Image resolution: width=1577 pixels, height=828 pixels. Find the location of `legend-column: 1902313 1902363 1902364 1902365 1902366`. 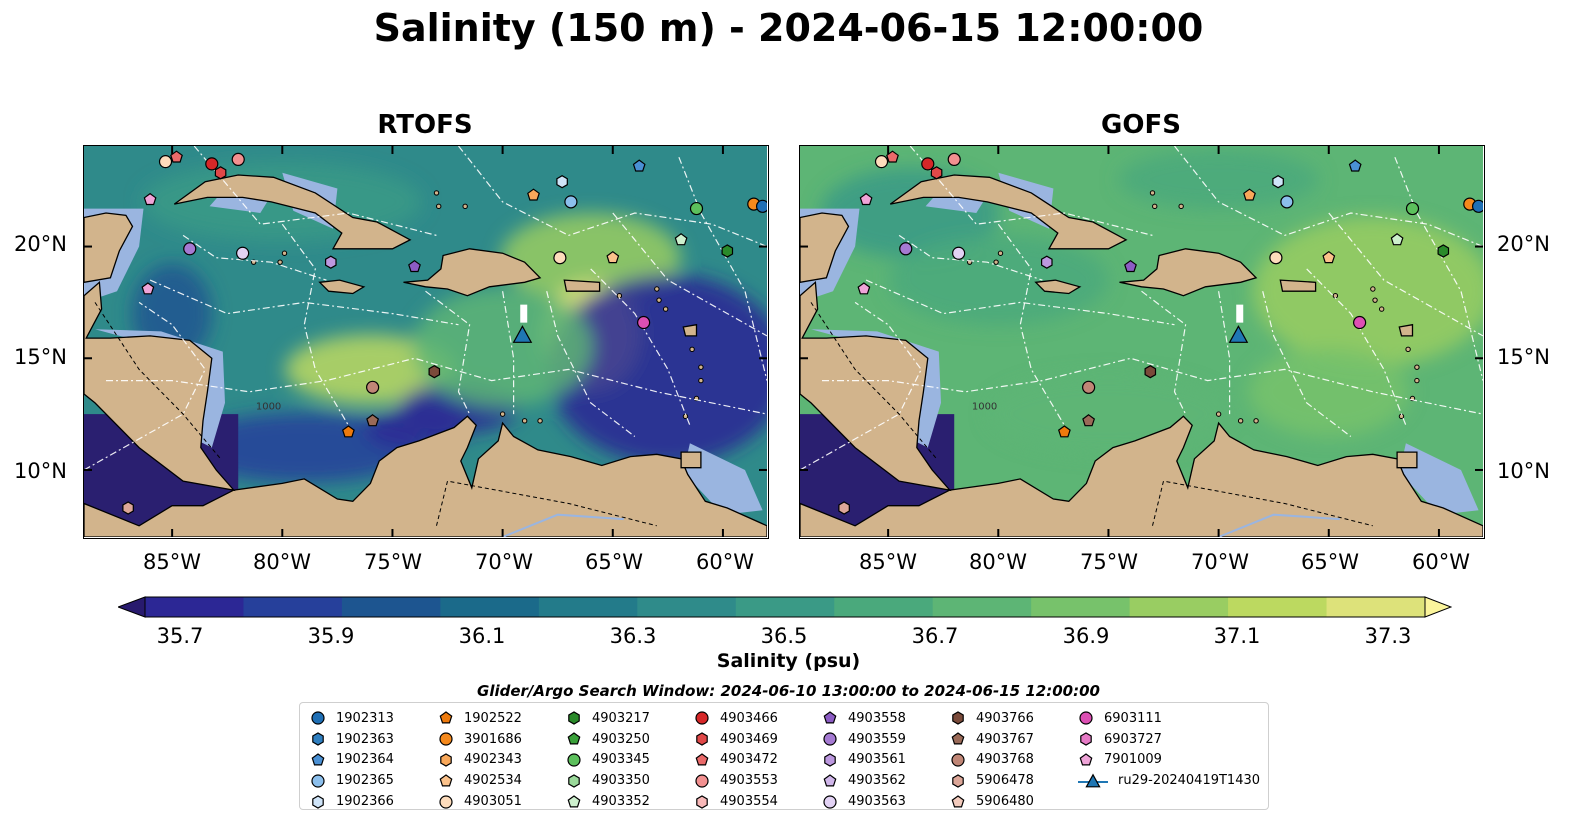

legend-column: 1902313 1902363 1902364 1902365 1902366 is located at coordinates (375, 760).